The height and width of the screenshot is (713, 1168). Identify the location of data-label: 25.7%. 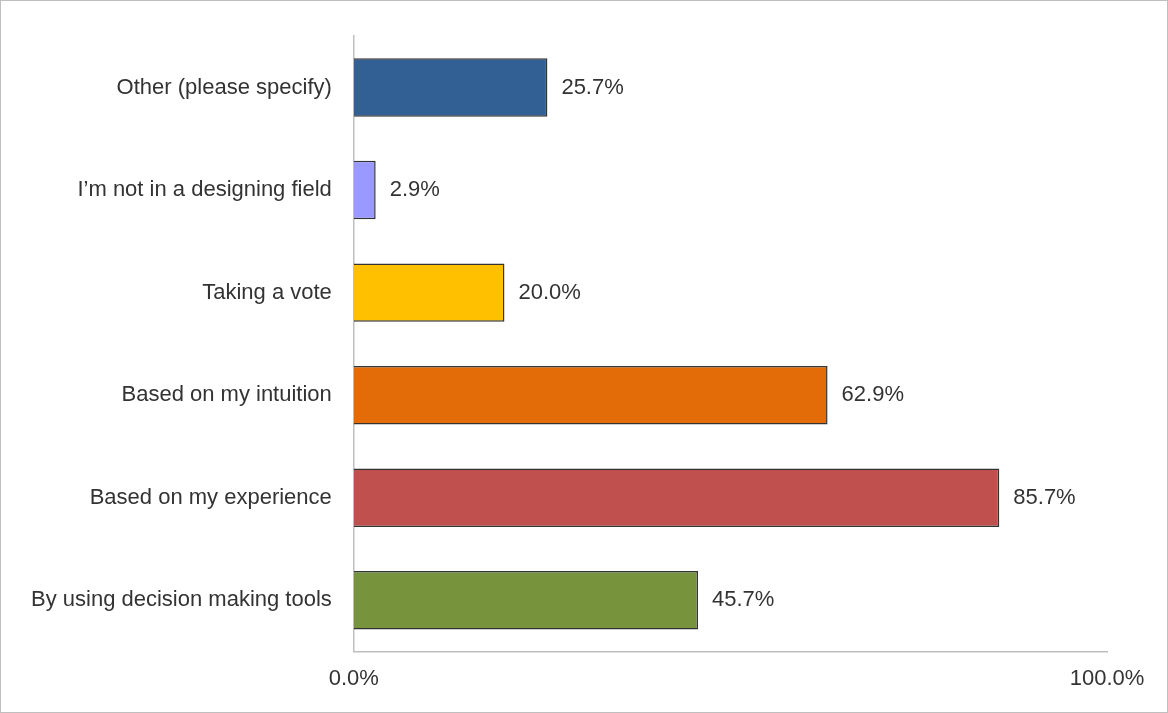
(592, 86).